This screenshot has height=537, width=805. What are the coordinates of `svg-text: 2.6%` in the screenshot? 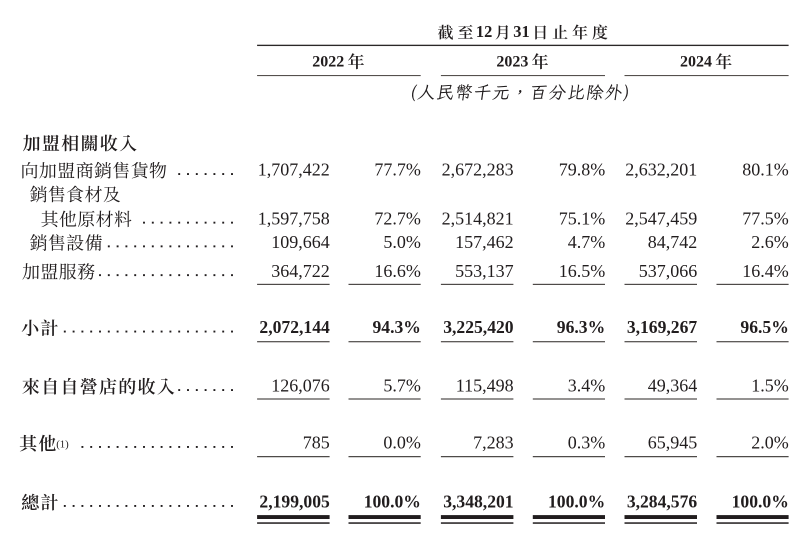 It's located at (770, 242).